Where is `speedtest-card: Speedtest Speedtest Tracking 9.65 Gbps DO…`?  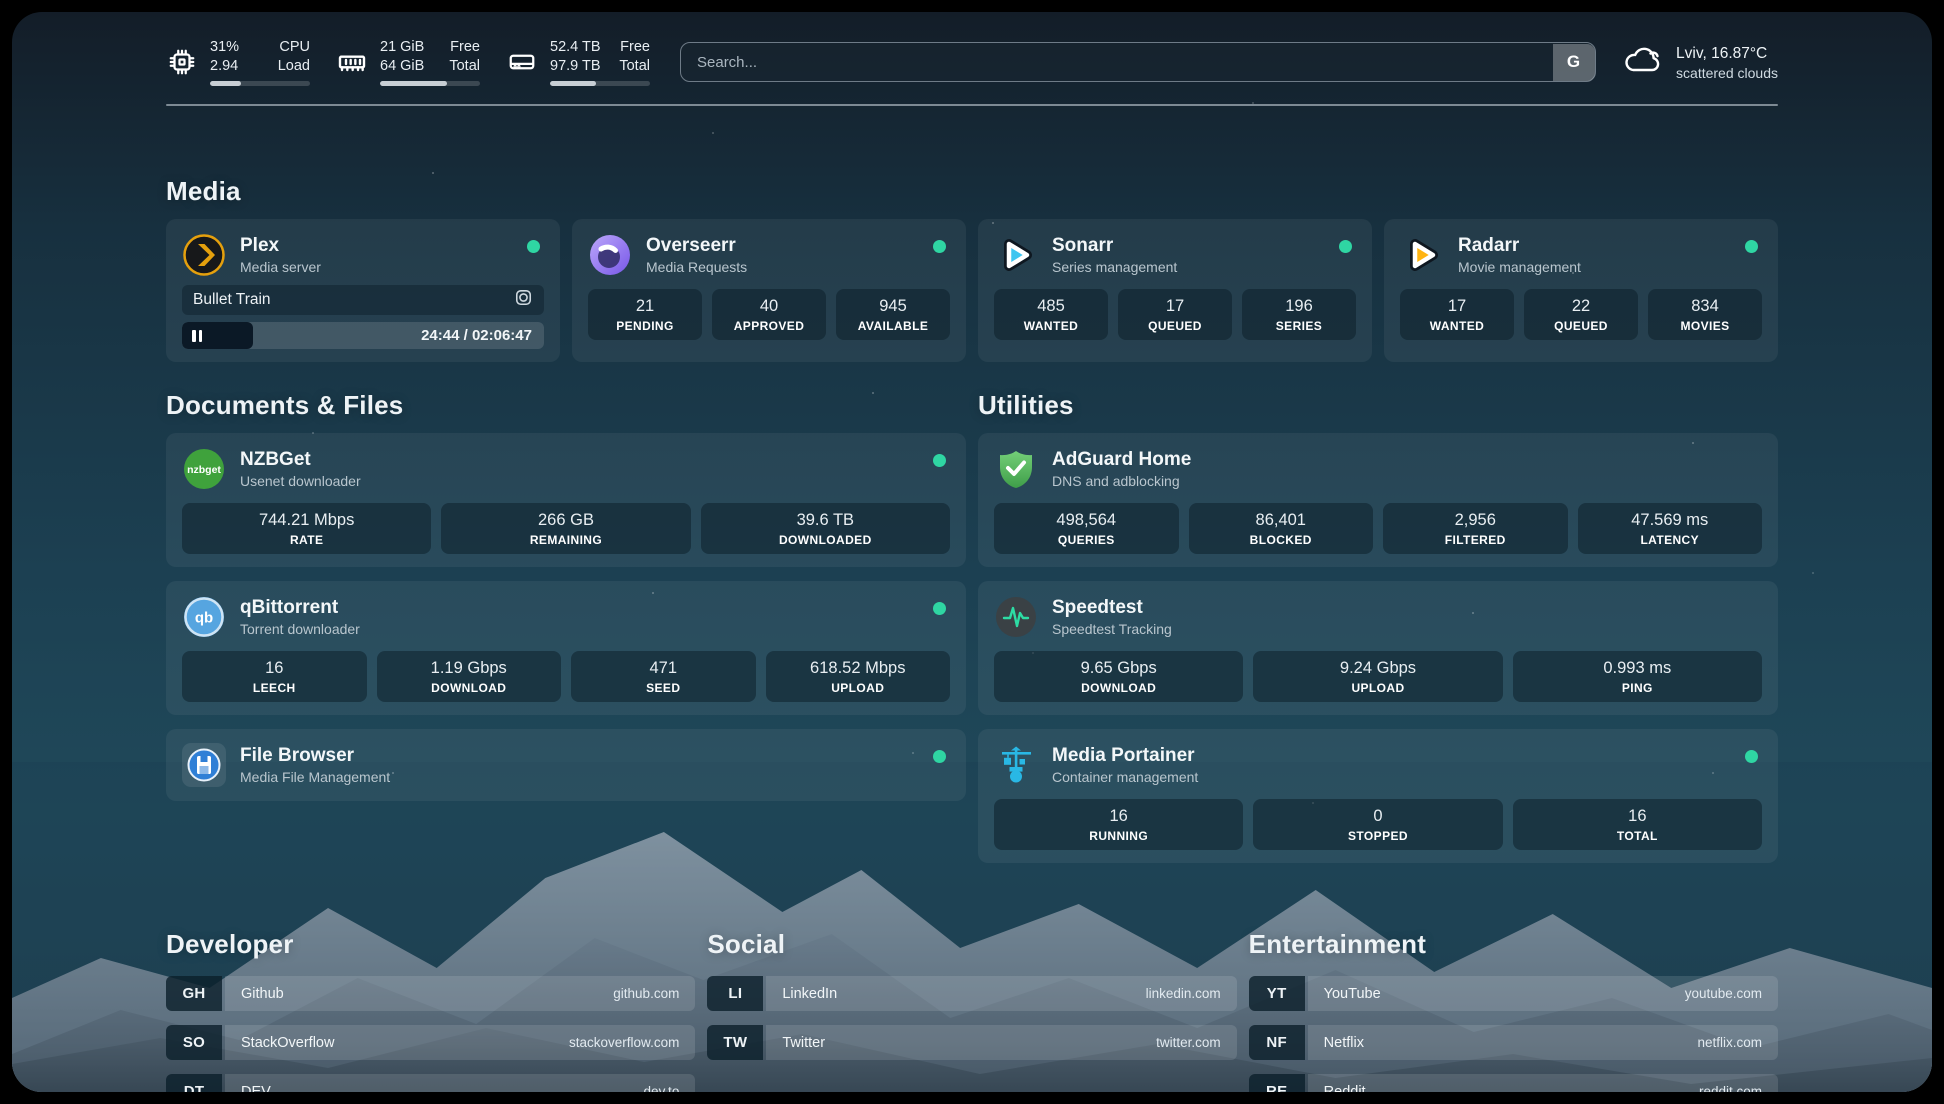 speedtest-card: Speedtest Speedtest Tracking 9.65 Gbps DO… is located at coordinates (1378, 648).